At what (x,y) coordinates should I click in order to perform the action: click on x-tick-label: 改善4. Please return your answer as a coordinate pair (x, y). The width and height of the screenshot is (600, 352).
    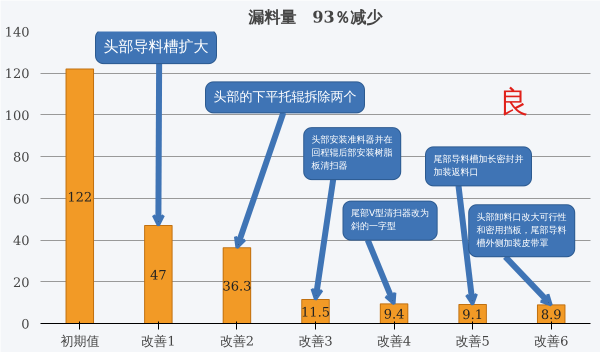
    Looking at the image, I should click on (394, 342).